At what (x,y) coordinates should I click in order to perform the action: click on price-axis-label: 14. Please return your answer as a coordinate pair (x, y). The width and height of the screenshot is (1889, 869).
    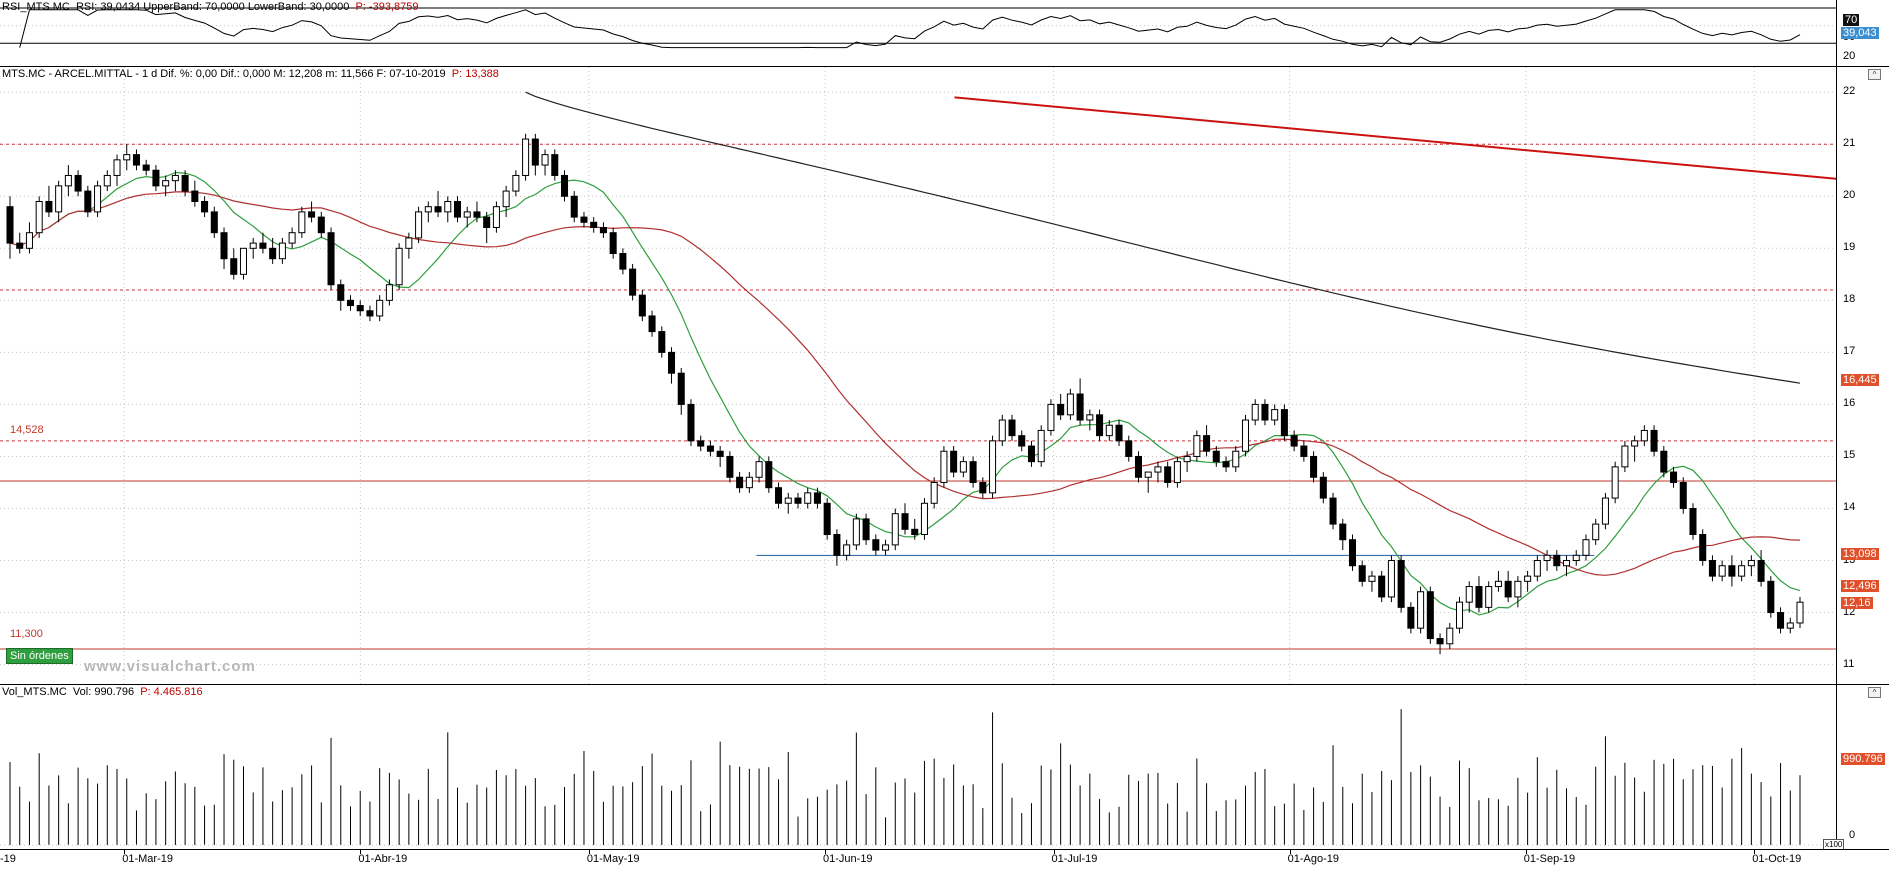
    Looking at the image, I should click on (1849, 507).